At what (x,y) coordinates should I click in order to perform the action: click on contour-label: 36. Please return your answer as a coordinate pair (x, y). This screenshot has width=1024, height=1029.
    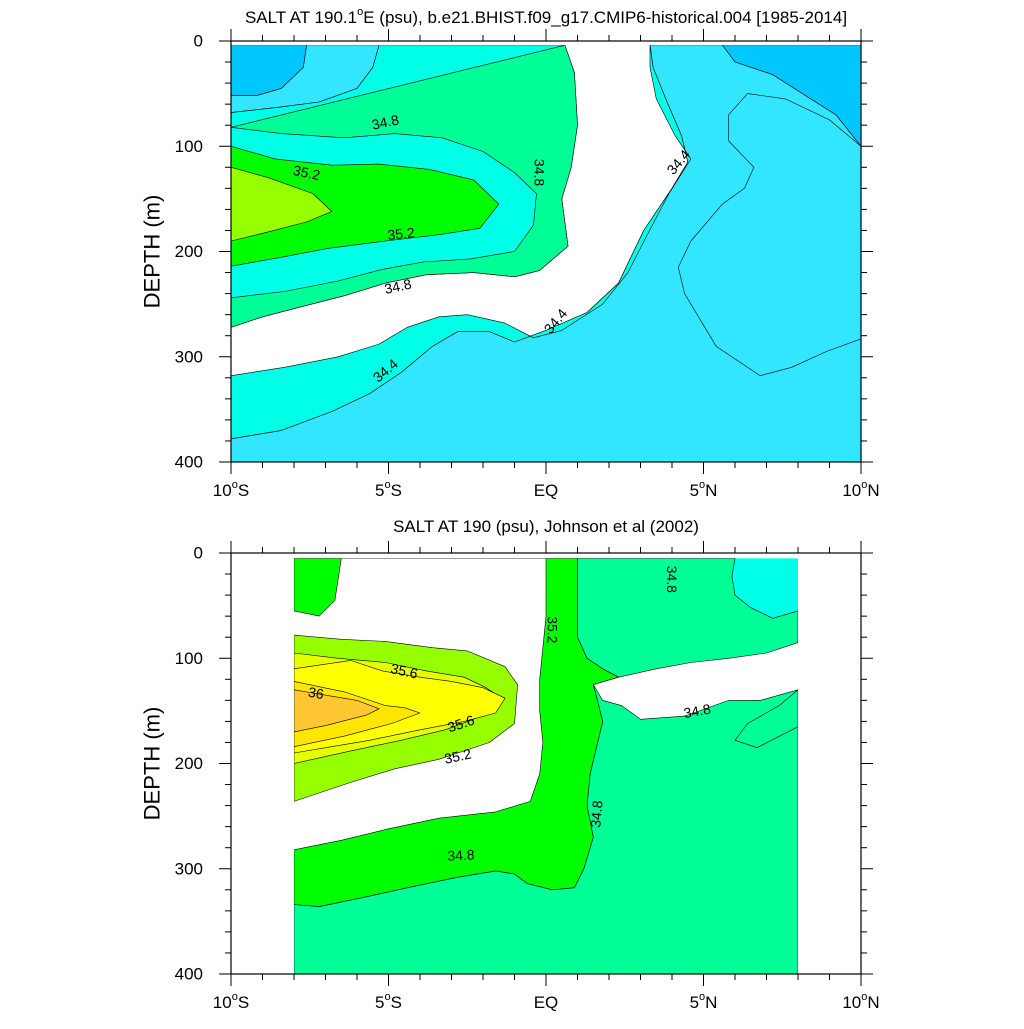
    Looking at the image, I should click on (316, 693).